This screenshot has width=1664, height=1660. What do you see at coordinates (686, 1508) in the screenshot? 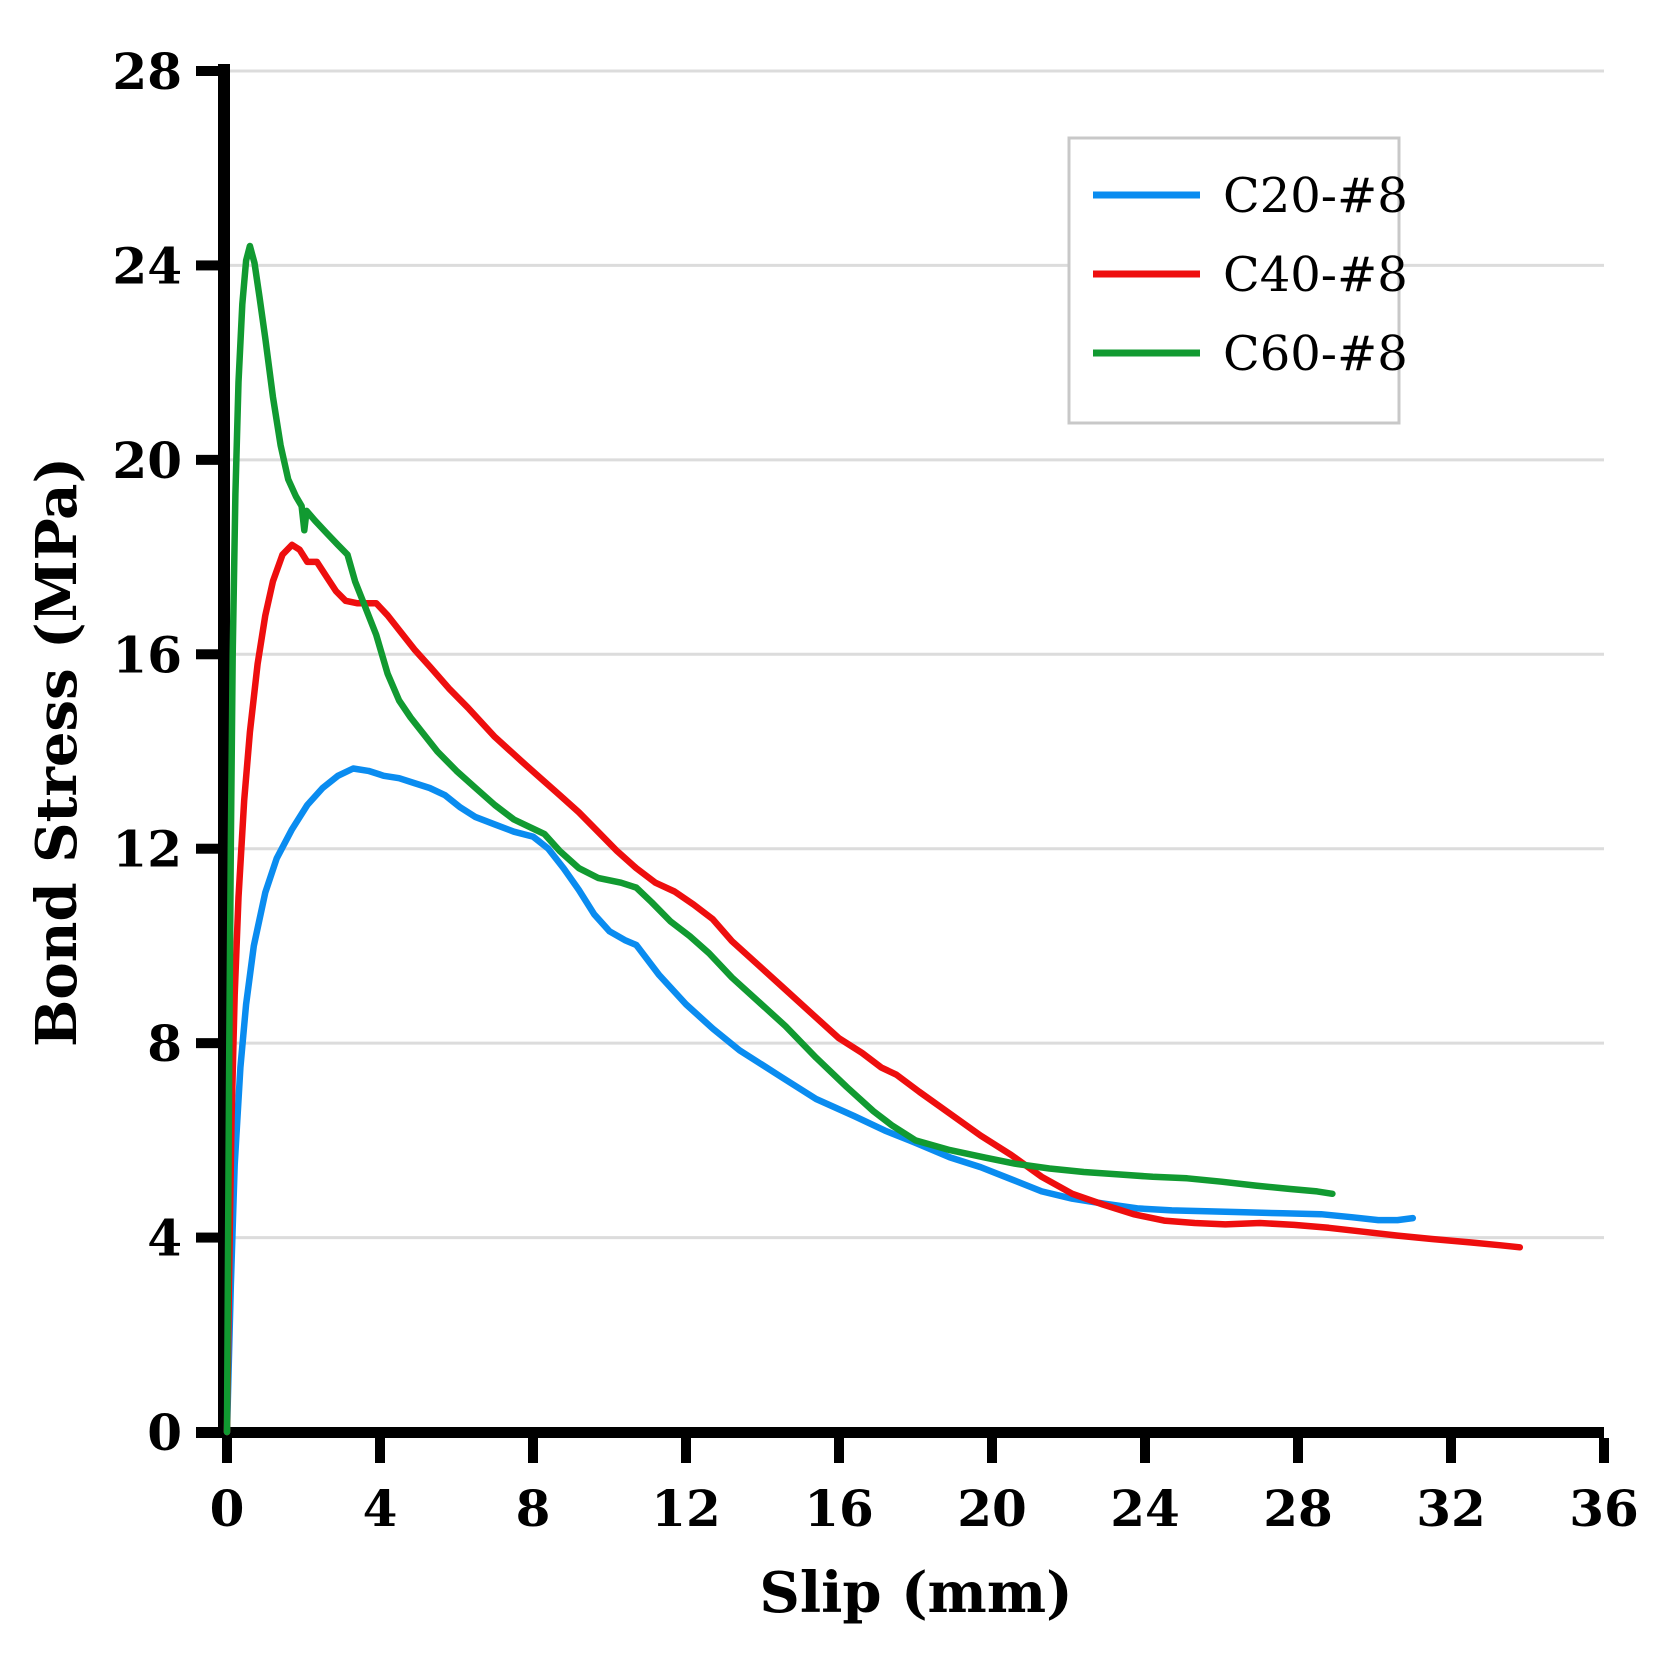
I see `x-tick-label-12: 12` at bounding box center [686, 1508].